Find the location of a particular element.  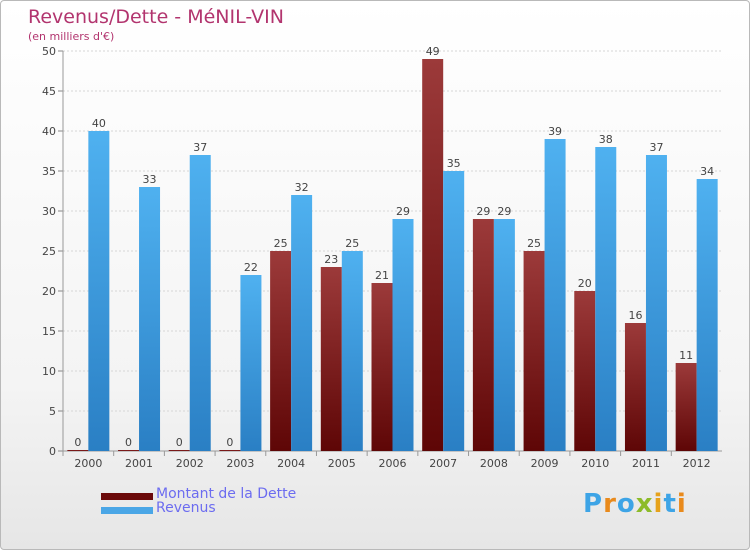

data-label: 49 is located at coordinates (433, 51).